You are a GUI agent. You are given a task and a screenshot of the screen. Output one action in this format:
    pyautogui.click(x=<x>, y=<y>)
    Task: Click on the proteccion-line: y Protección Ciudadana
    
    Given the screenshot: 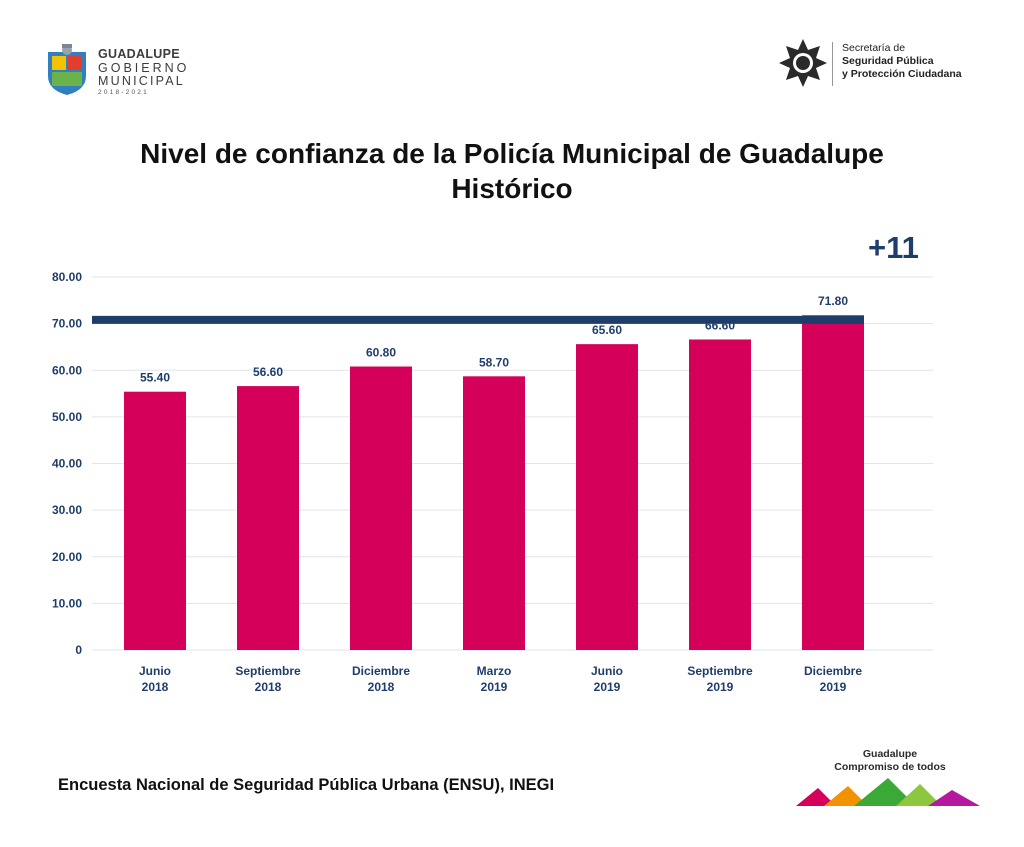 What is the action you would take?
    pyautogui.click(x=902, y=74)
    